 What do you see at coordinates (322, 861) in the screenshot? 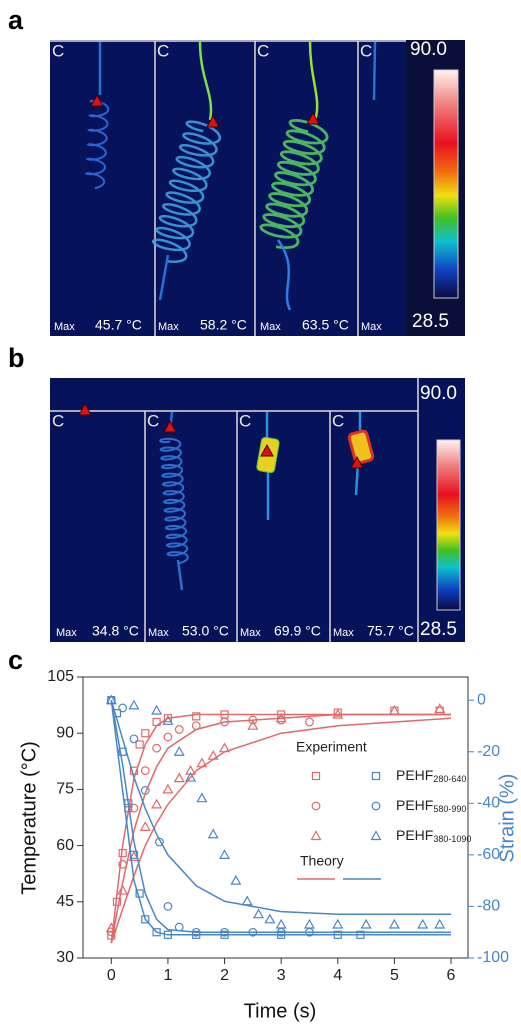
I see `legend-theory: Theory` at bounding box center [322, 861].